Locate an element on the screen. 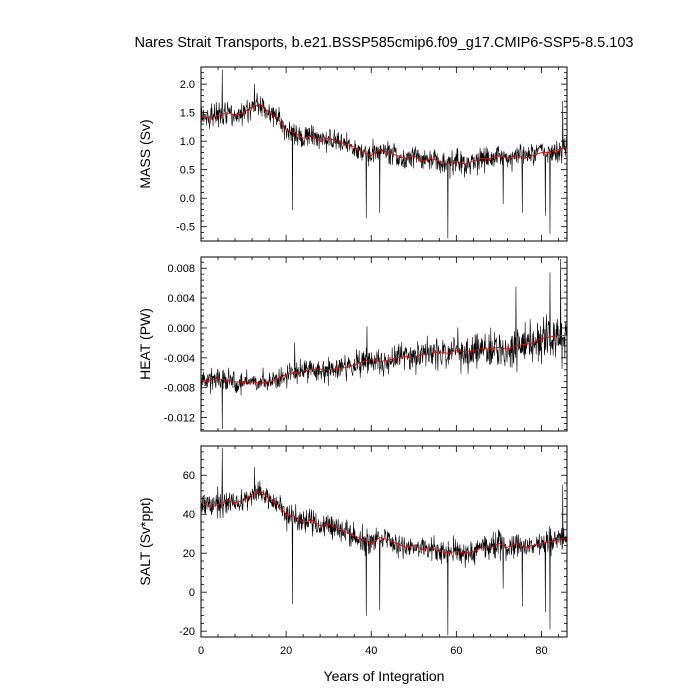 Image resolution: width=700 pixels, height=700 pixels. y-tick-label: 2.0 is located at coordinates (187, 85).